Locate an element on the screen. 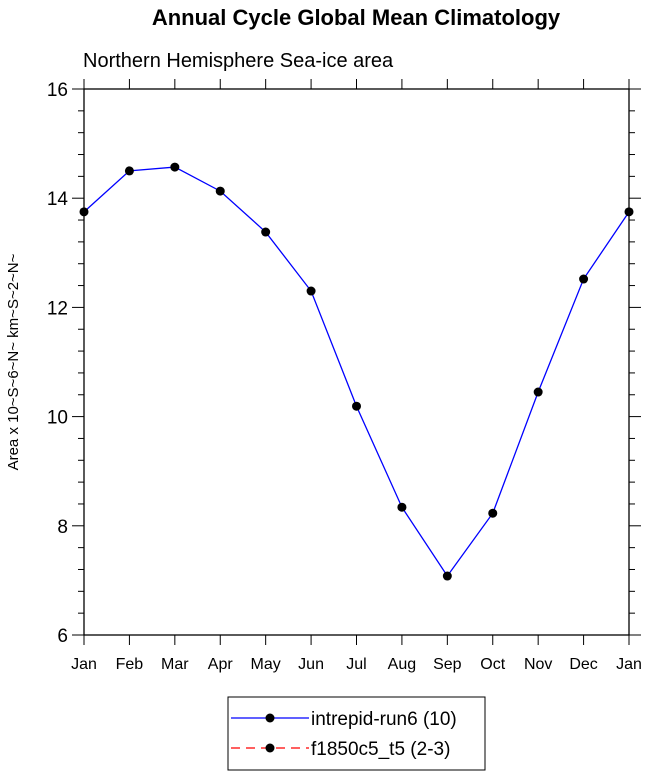 Image resolution: width=648 pixels, height=781 pixels. legend: intrepid-run6 (10) f1850c5_t5 (2-3) is located at coordinates (356, 733).